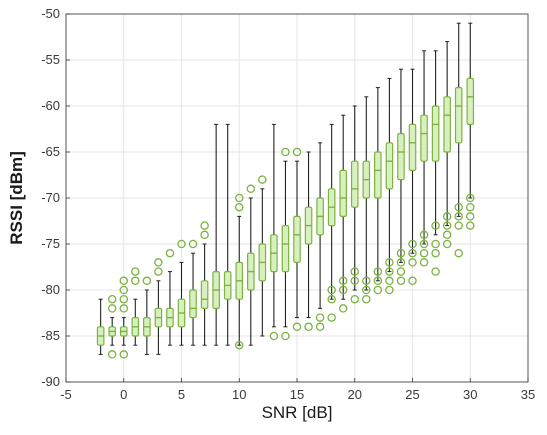 The image size is (547, 435). Describe the element at coordinates (66, 394) in the screenshot. I see `x-tick-label: -5` at that location.